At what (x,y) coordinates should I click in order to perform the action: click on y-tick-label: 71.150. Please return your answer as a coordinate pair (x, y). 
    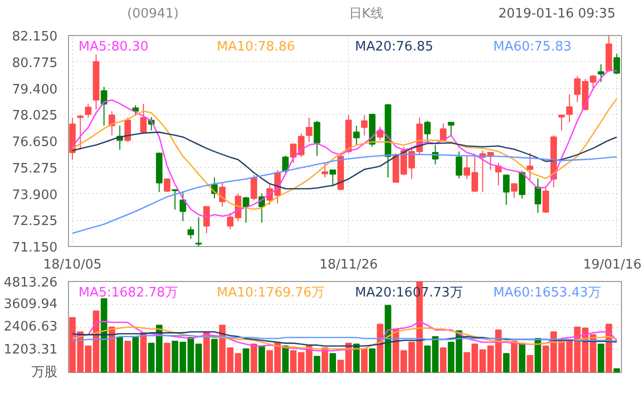
    Looking at the image, I should click on (35, 248).